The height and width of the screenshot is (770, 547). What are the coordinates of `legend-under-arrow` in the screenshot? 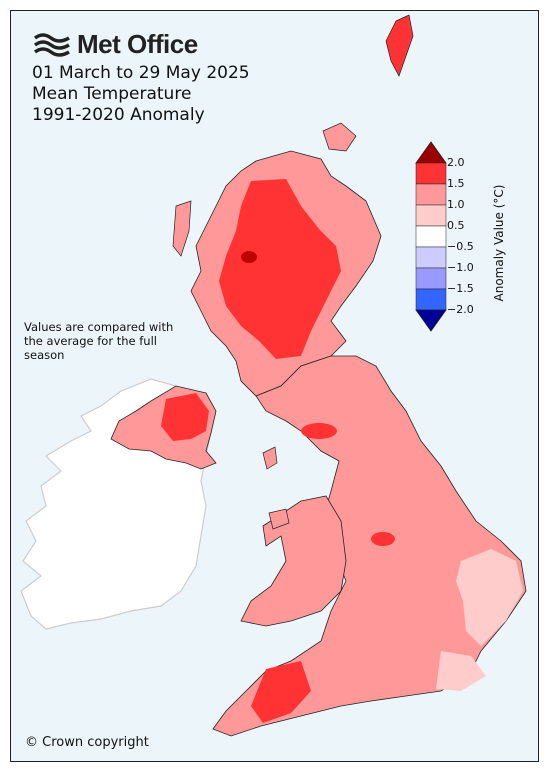 It's located at (431, 320).